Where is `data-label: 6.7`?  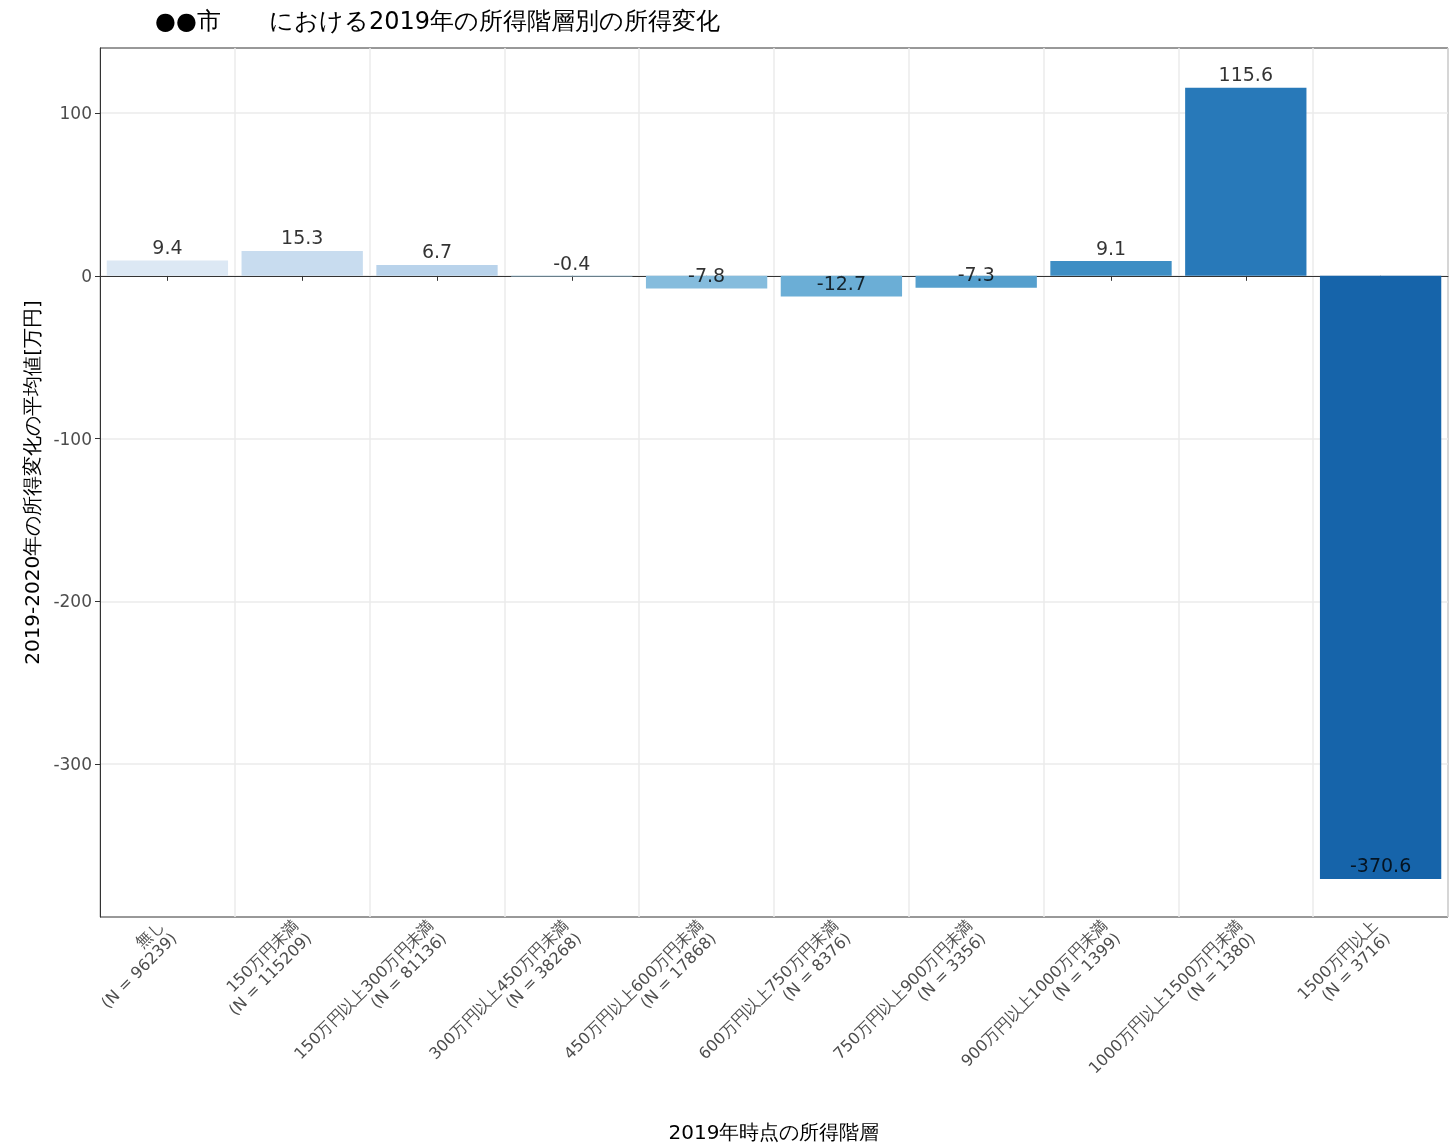 data-label: 6.7 is located at coordinates (437, 251).